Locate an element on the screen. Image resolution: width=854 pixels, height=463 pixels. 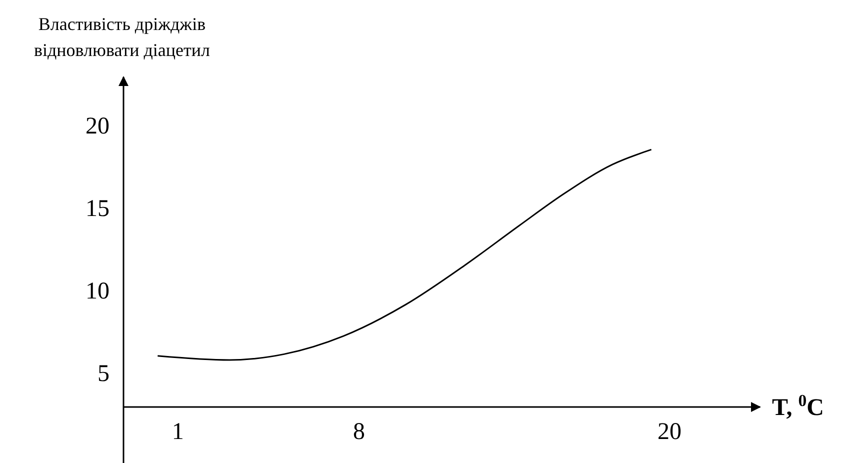
y-tick-label: 15 is located at coordinates (98, 209).